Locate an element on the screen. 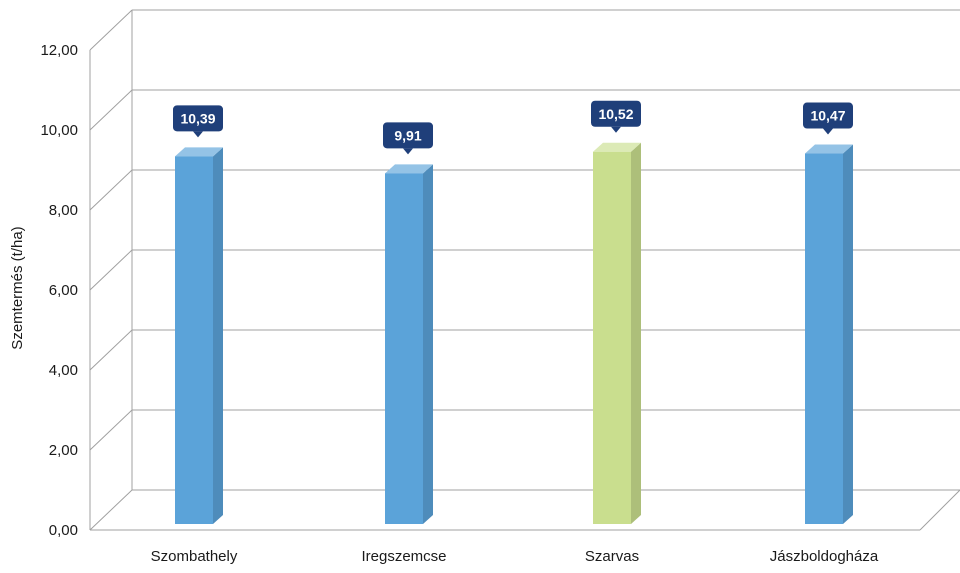 Image resolution: width=960 pixels, height=573 pixels. y-axis-ticks: 0,00 2,00 4,00 6,00 8,00 10,00 12,00 is located at coordinates (59, 290).